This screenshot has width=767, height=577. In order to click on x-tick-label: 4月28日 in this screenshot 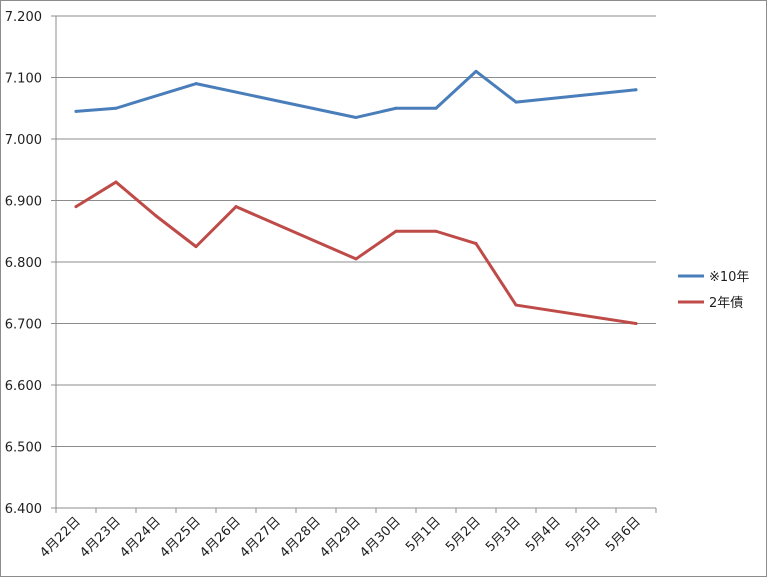, I will do `click(300, 537)`.